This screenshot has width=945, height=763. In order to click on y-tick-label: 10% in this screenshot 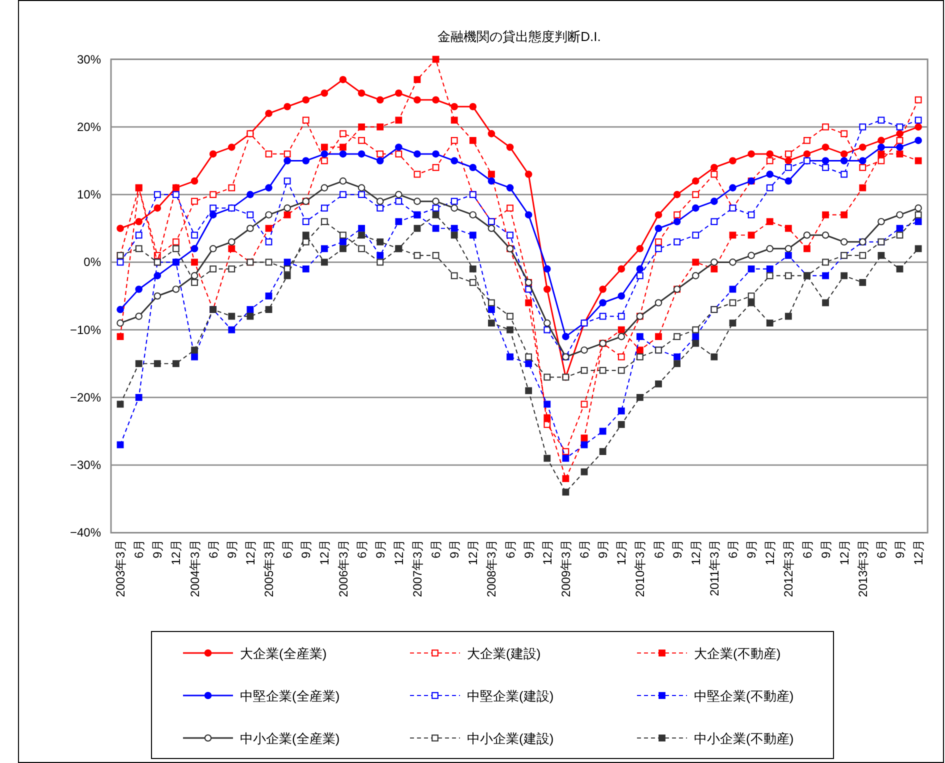, I will do `click(89, 195)`.